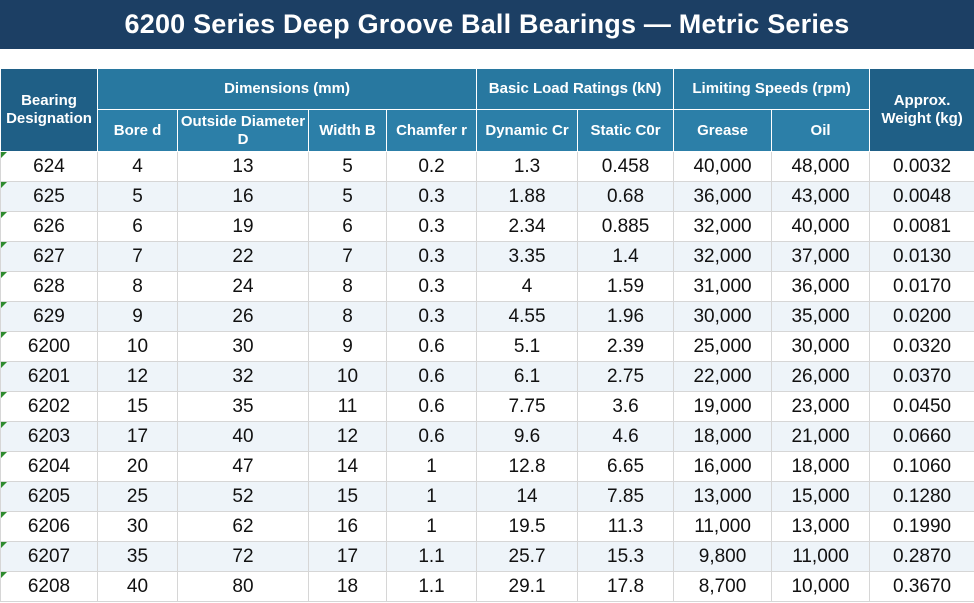 This screenshot has height=603, width=974. I want to click on cell-chamfer: 0.3, so click(431, 316).